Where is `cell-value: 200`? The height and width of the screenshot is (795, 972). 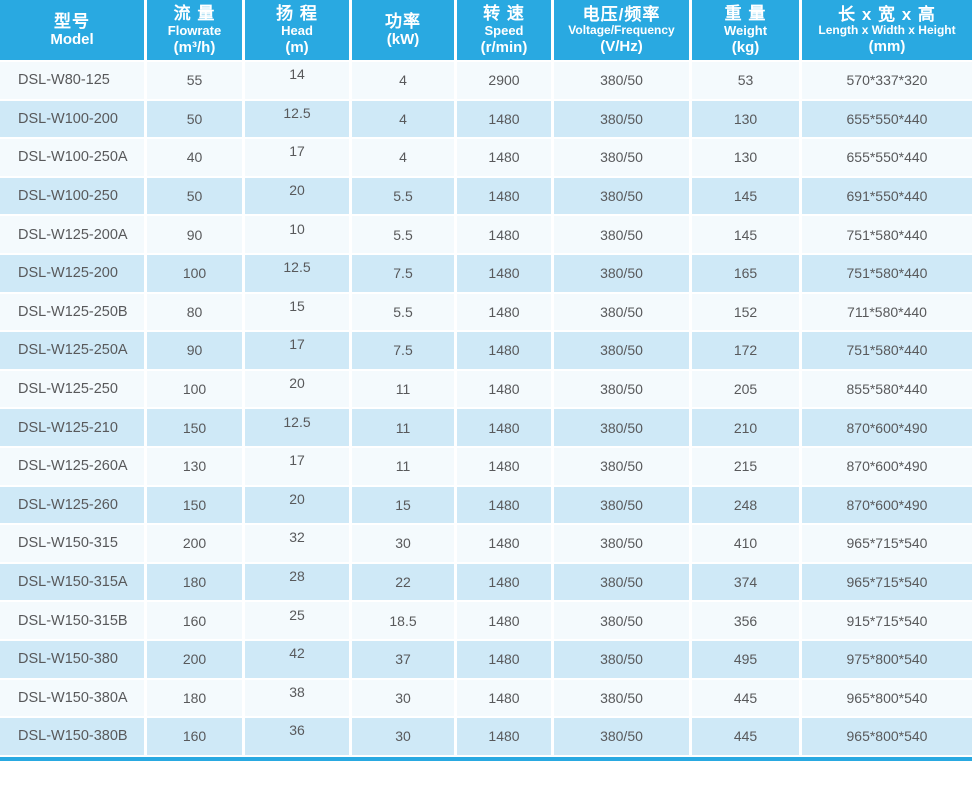 cell-value: 200 is located at coordinates (194, 659).